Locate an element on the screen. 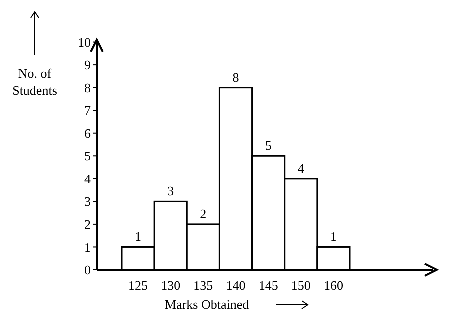 The width and height of the screenshot is (459, 329). y-tick-label: 6 is located at coordinates (88, 133).